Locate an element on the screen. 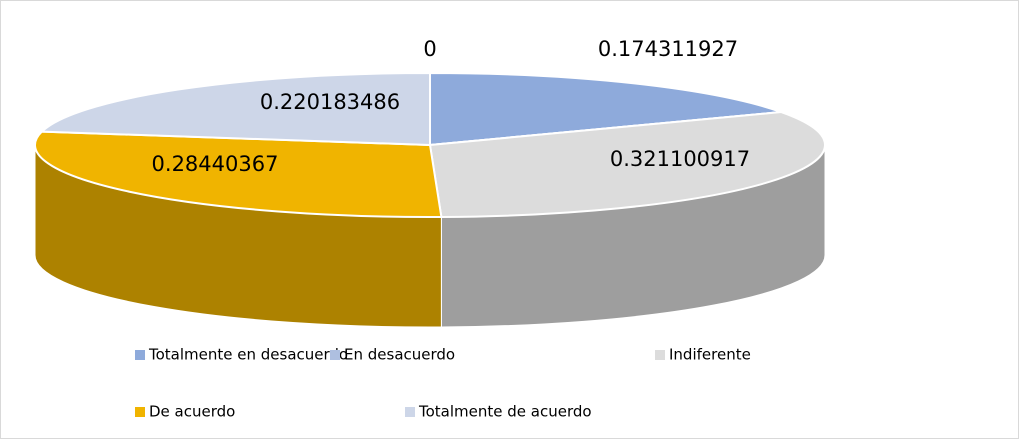 This screenshot has width=1019, height=439. data-label: 0.28440367 is located at coordinates (215, 164).